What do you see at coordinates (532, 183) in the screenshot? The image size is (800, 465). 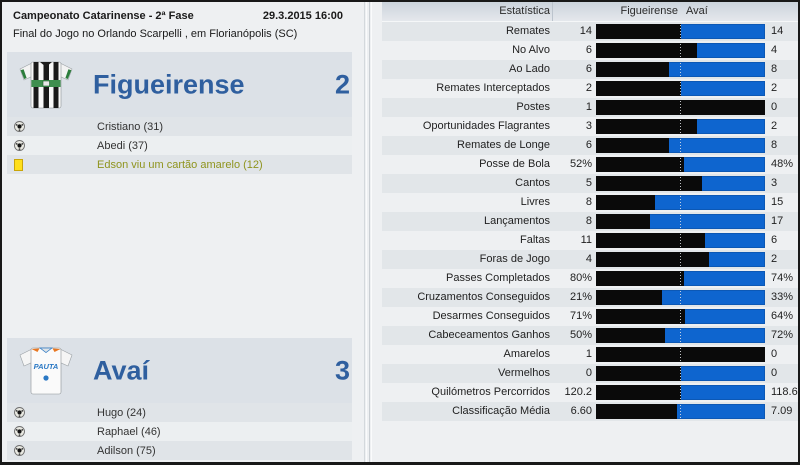 I see `stat-label: Cantos` at bounding box center [532, 183].